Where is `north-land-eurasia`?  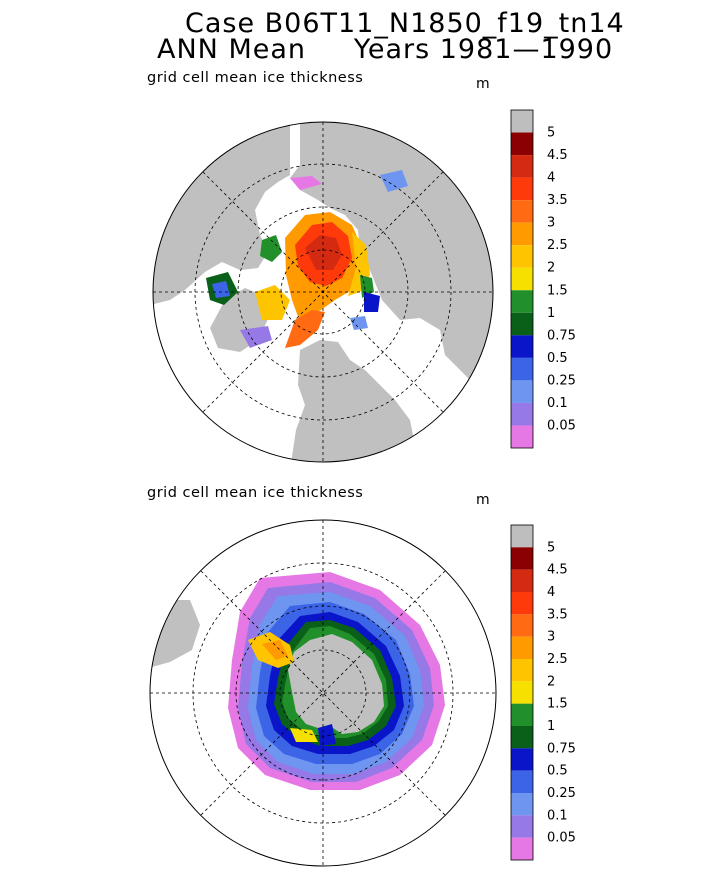 north-land-eurasia is located at coordinates (391, 271).